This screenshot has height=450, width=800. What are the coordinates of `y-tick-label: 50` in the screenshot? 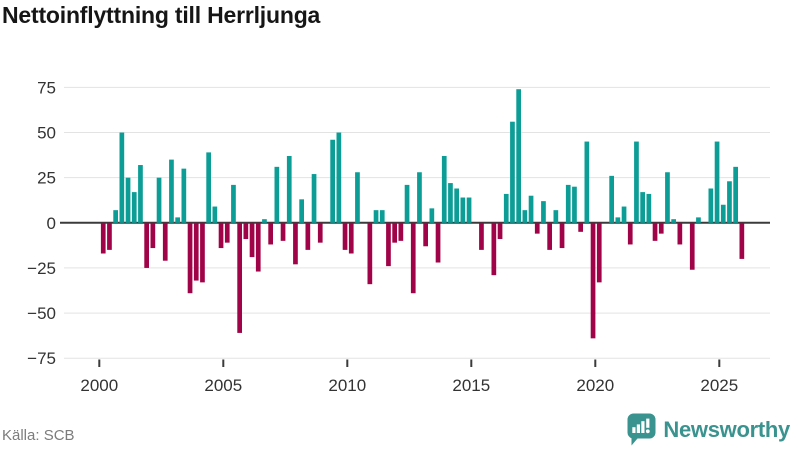 It's located at (46, 133).